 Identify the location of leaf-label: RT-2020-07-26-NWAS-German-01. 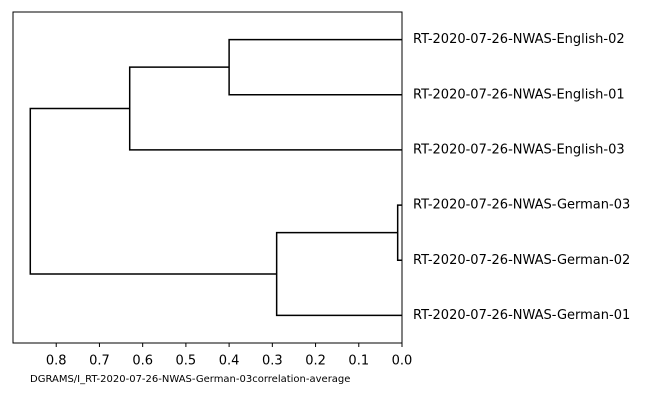
(521, 315).